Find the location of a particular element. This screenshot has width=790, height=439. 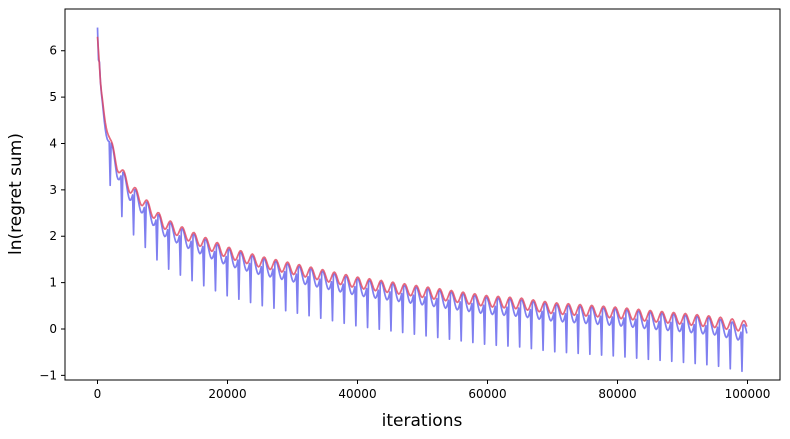

x-tick-label: 60000 is located at coordinates (487, 394).